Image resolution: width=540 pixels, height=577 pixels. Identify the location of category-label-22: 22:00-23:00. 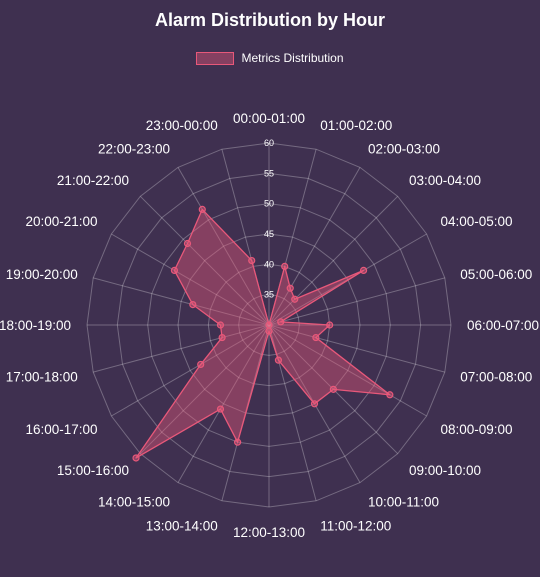
(134, 149).